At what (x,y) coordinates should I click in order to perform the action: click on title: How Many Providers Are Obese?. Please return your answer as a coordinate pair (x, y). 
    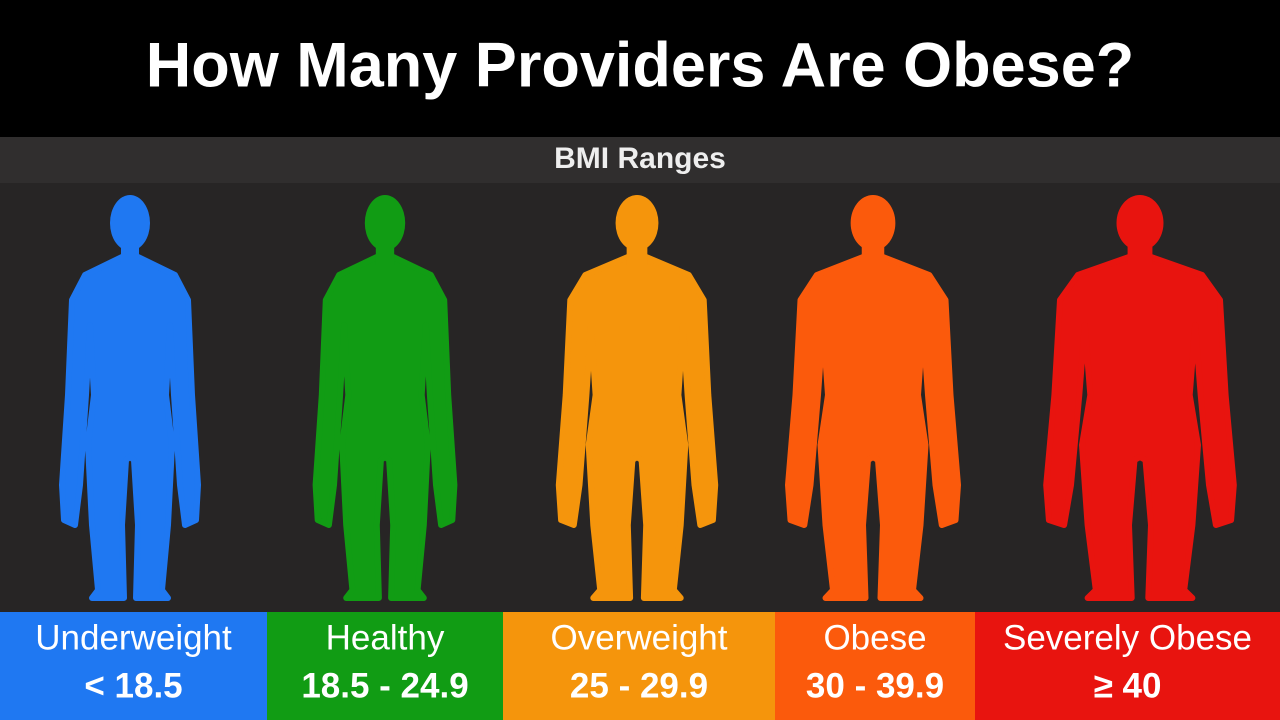
    Looking at the image, I should click on (640, 66).